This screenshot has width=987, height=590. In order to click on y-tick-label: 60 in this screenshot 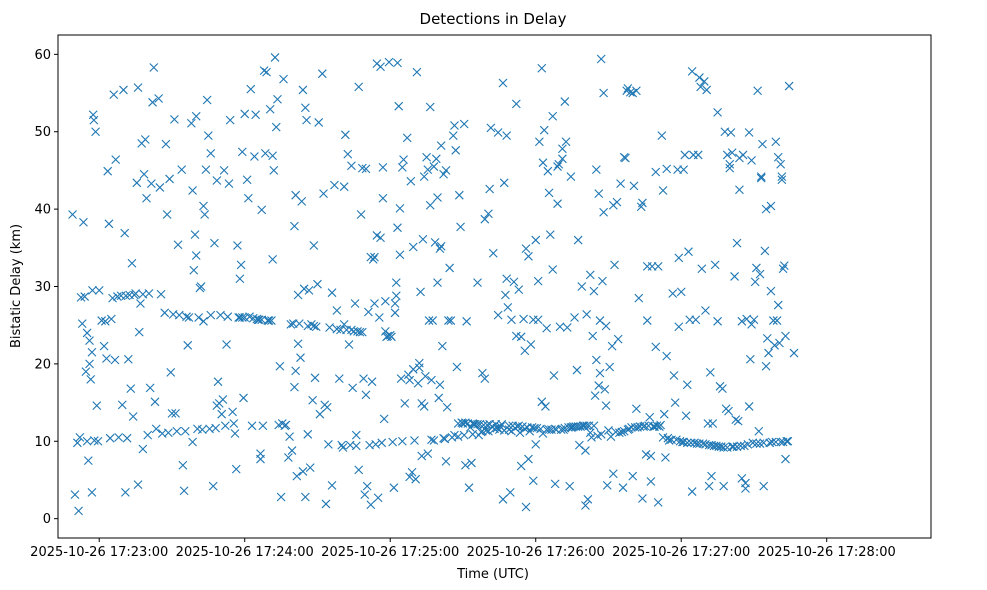, I will do `click(42, 55)`.